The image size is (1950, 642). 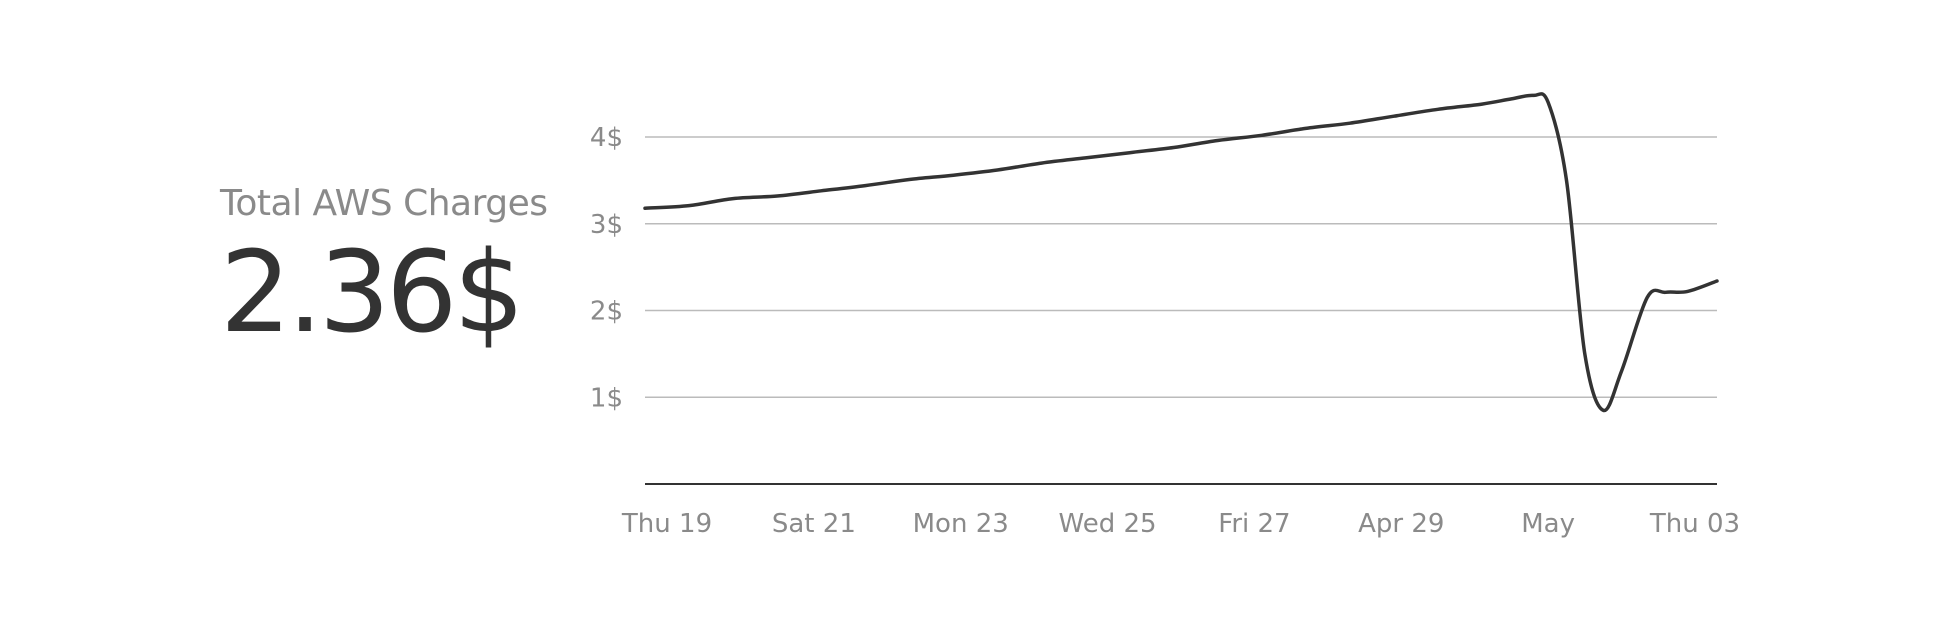 What do you see at coordinates (606, 312) in the screenshot?
I see `y-tick-label: 2$` at bounding box center [606, 312].